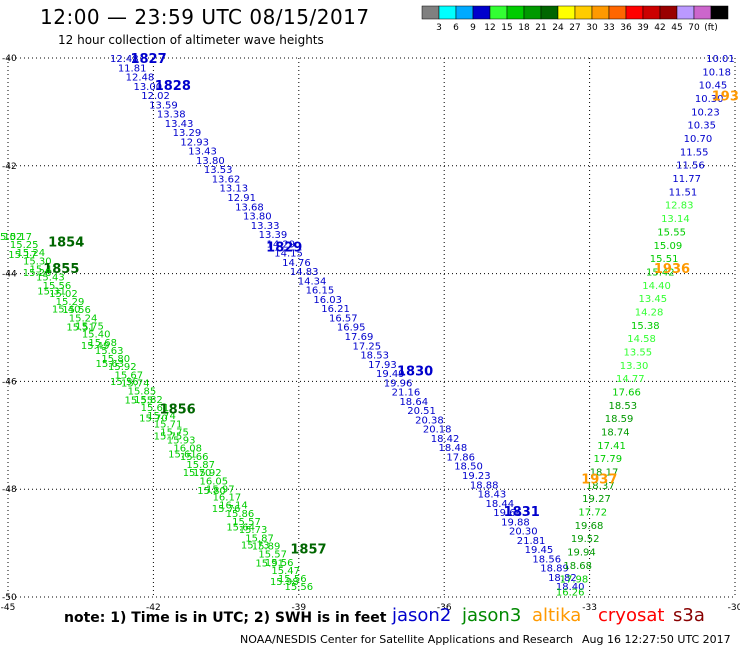  I want to click on swh-value-label: 10.70, so click(698, 139).